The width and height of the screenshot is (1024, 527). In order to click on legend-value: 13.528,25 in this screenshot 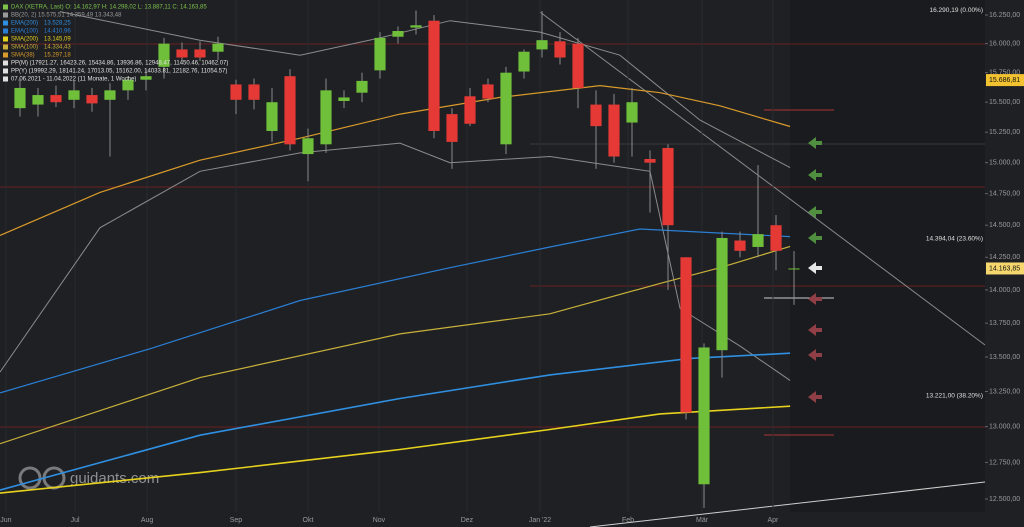, I will do `click(57, 24)`.